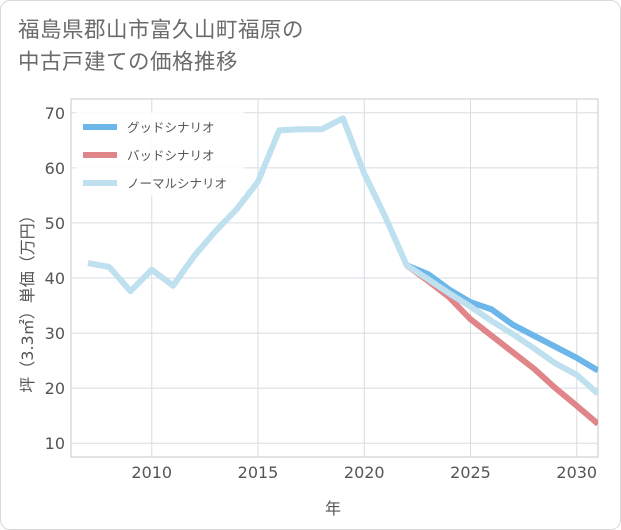  I want to click on y-tick-label: 10, so click(55, 443).